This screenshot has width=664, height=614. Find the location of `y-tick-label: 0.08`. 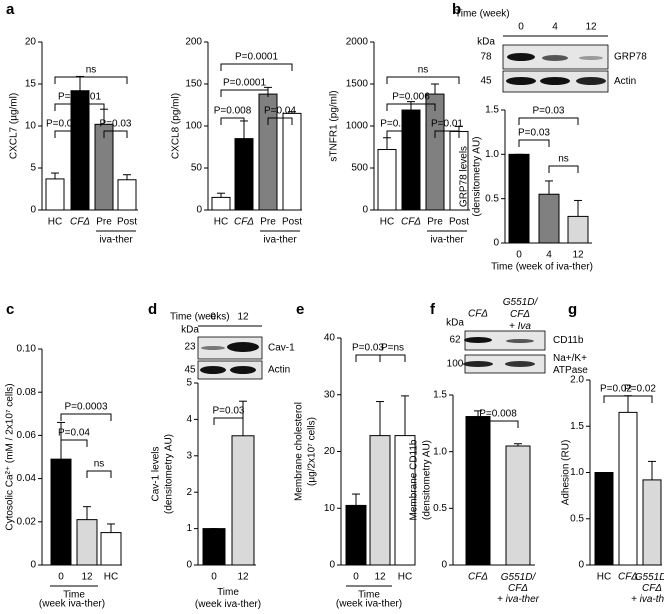

y-tick-label: 0.08 is located at coordinates (27, 392).